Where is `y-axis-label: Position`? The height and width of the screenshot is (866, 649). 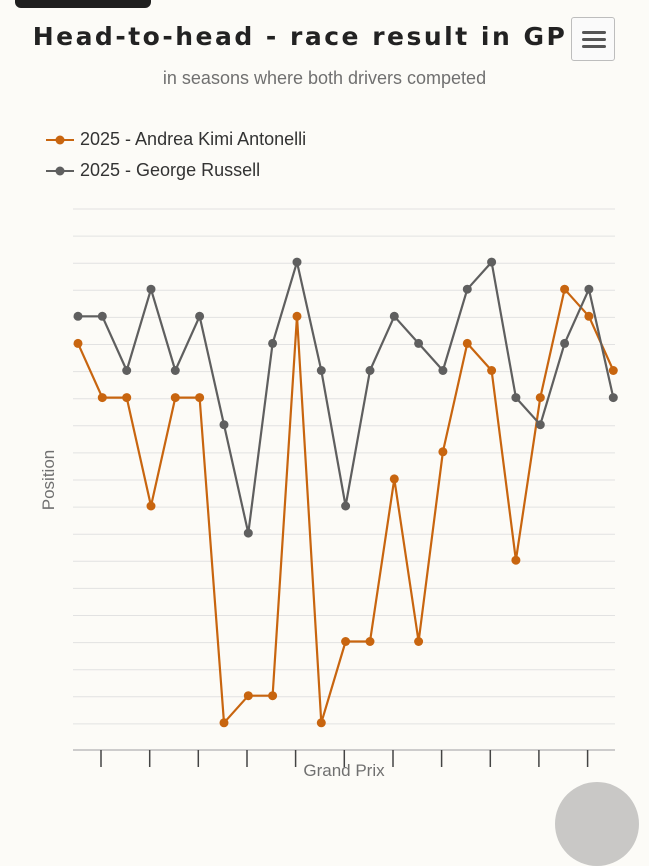 y-axis-label: Position is located at coordinates (48, 480).